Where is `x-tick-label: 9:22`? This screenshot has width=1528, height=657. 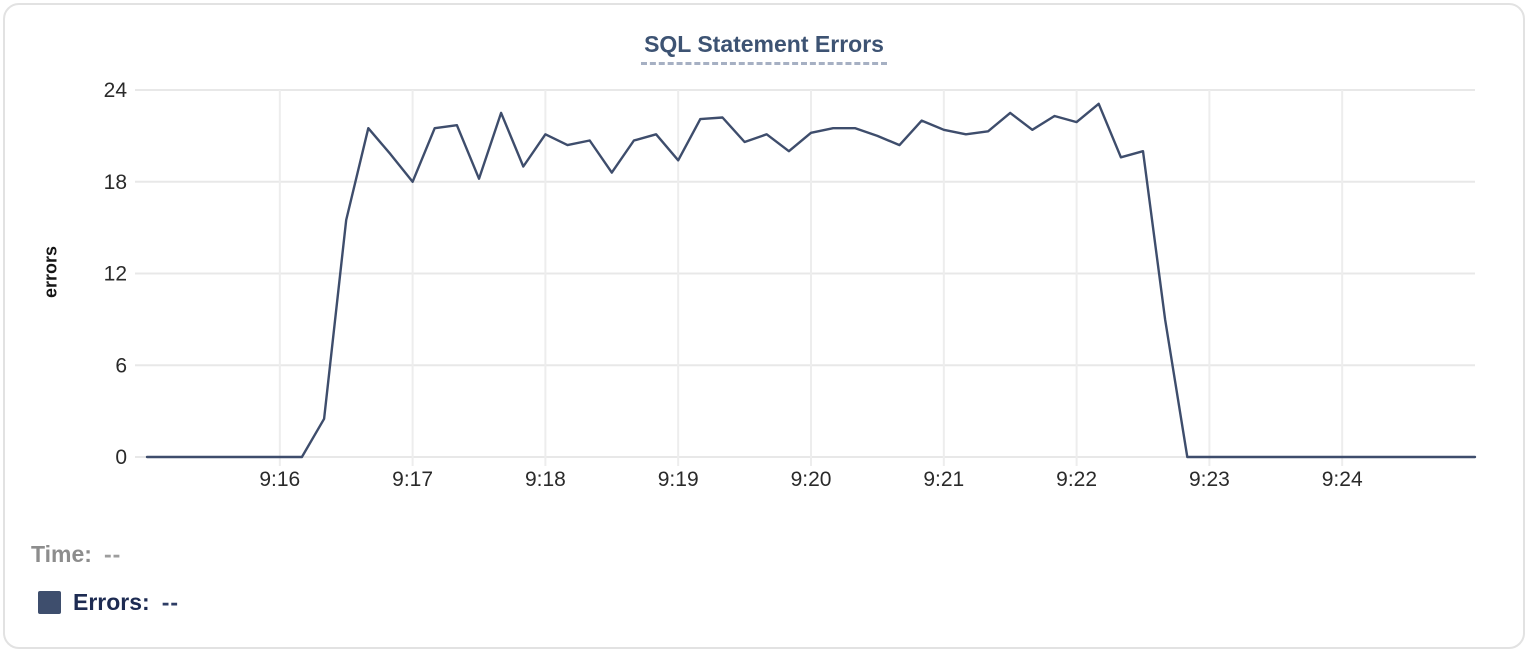 x-tick-label: 9:22 is located at coordinates (1076, 479).